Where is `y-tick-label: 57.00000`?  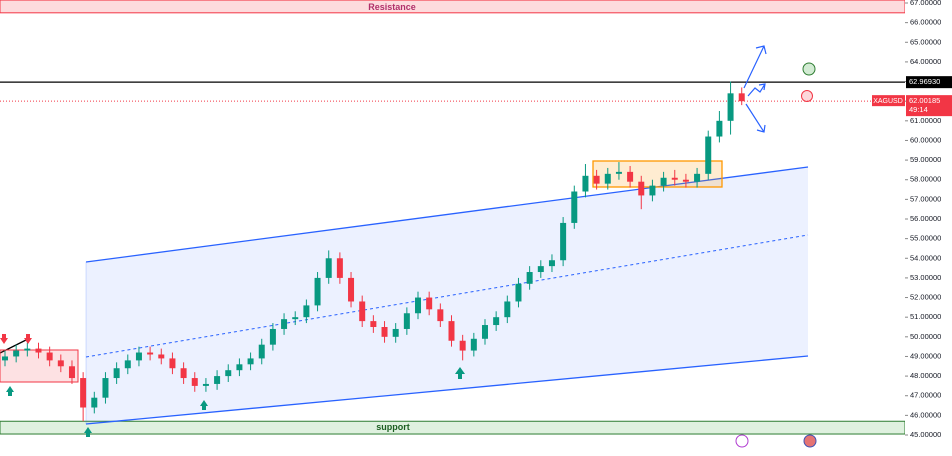
y-tick-label: 57.00000 is located at coordinates (925, 198).